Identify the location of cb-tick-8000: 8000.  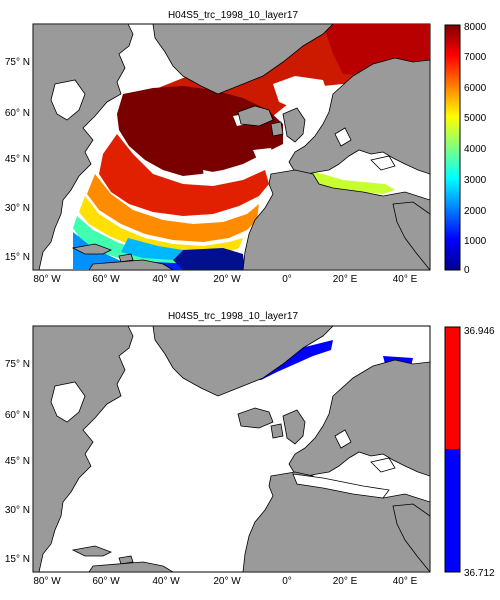
(475, 27).